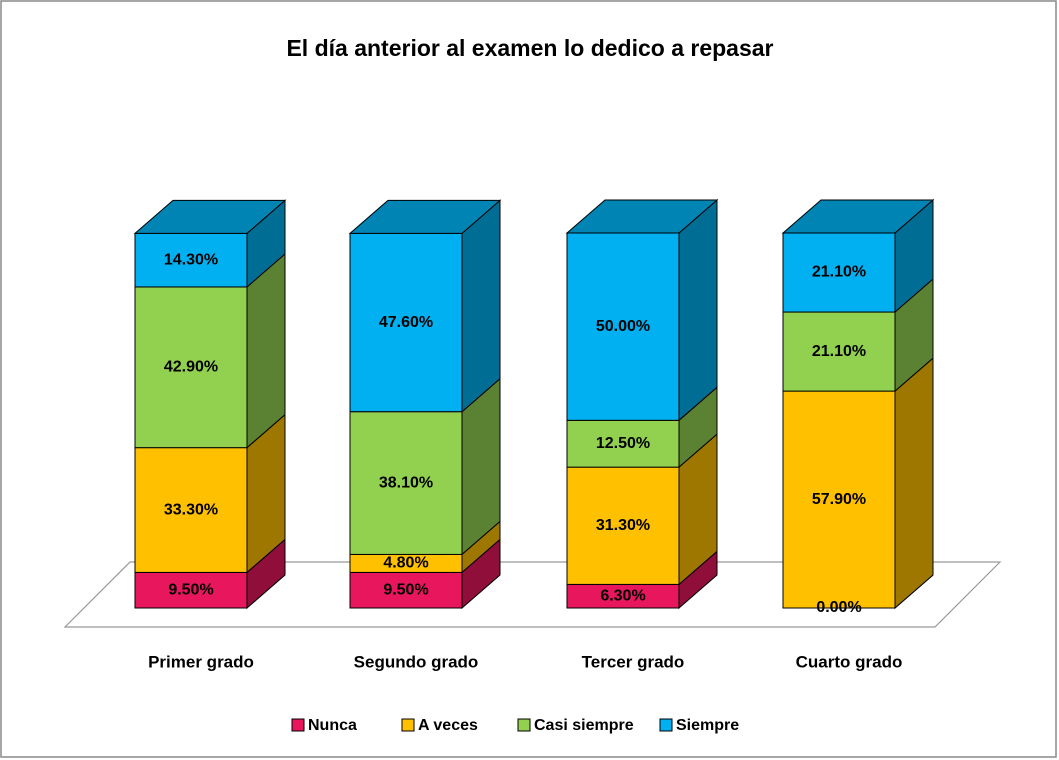  I want to click on data-label: 42.90%, so click(191, 367).